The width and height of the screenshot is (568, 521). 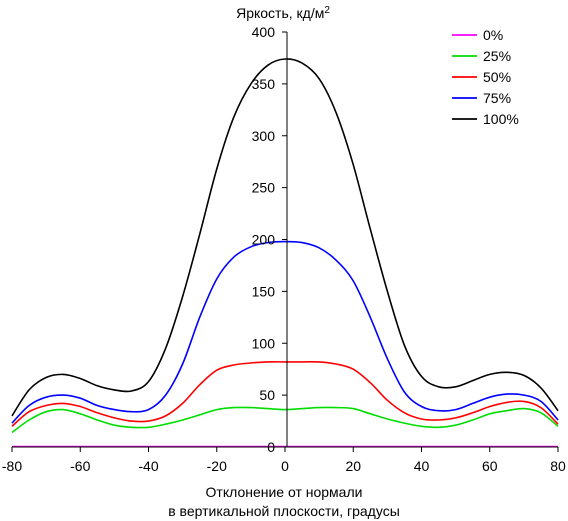 I want to click on x-axis-title-line-1: Отклонение от нормали, so click(x=284, y=492).